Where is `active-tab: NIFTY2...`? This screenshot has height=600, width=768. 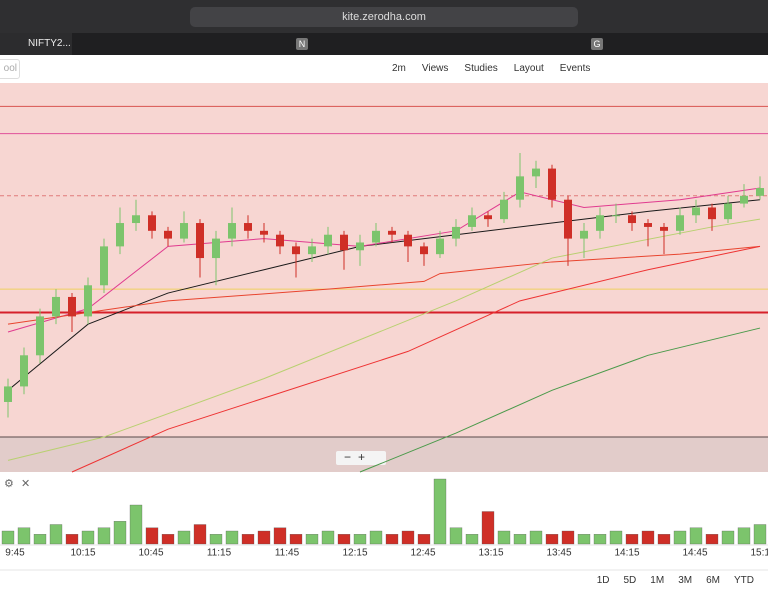 active-tab: NIFTY2... is located at coordinates (36, 44).